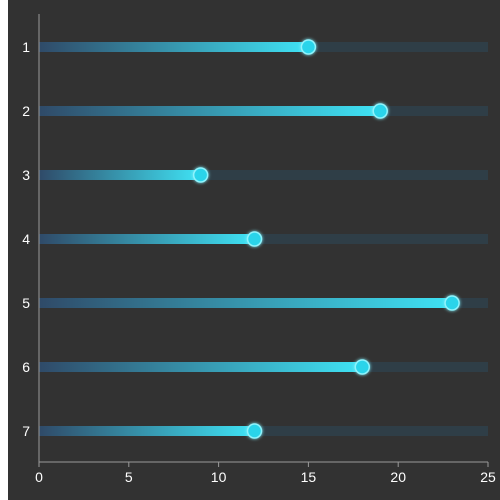  I want to click on y-tick-label-4: 4, so click(26, 239).